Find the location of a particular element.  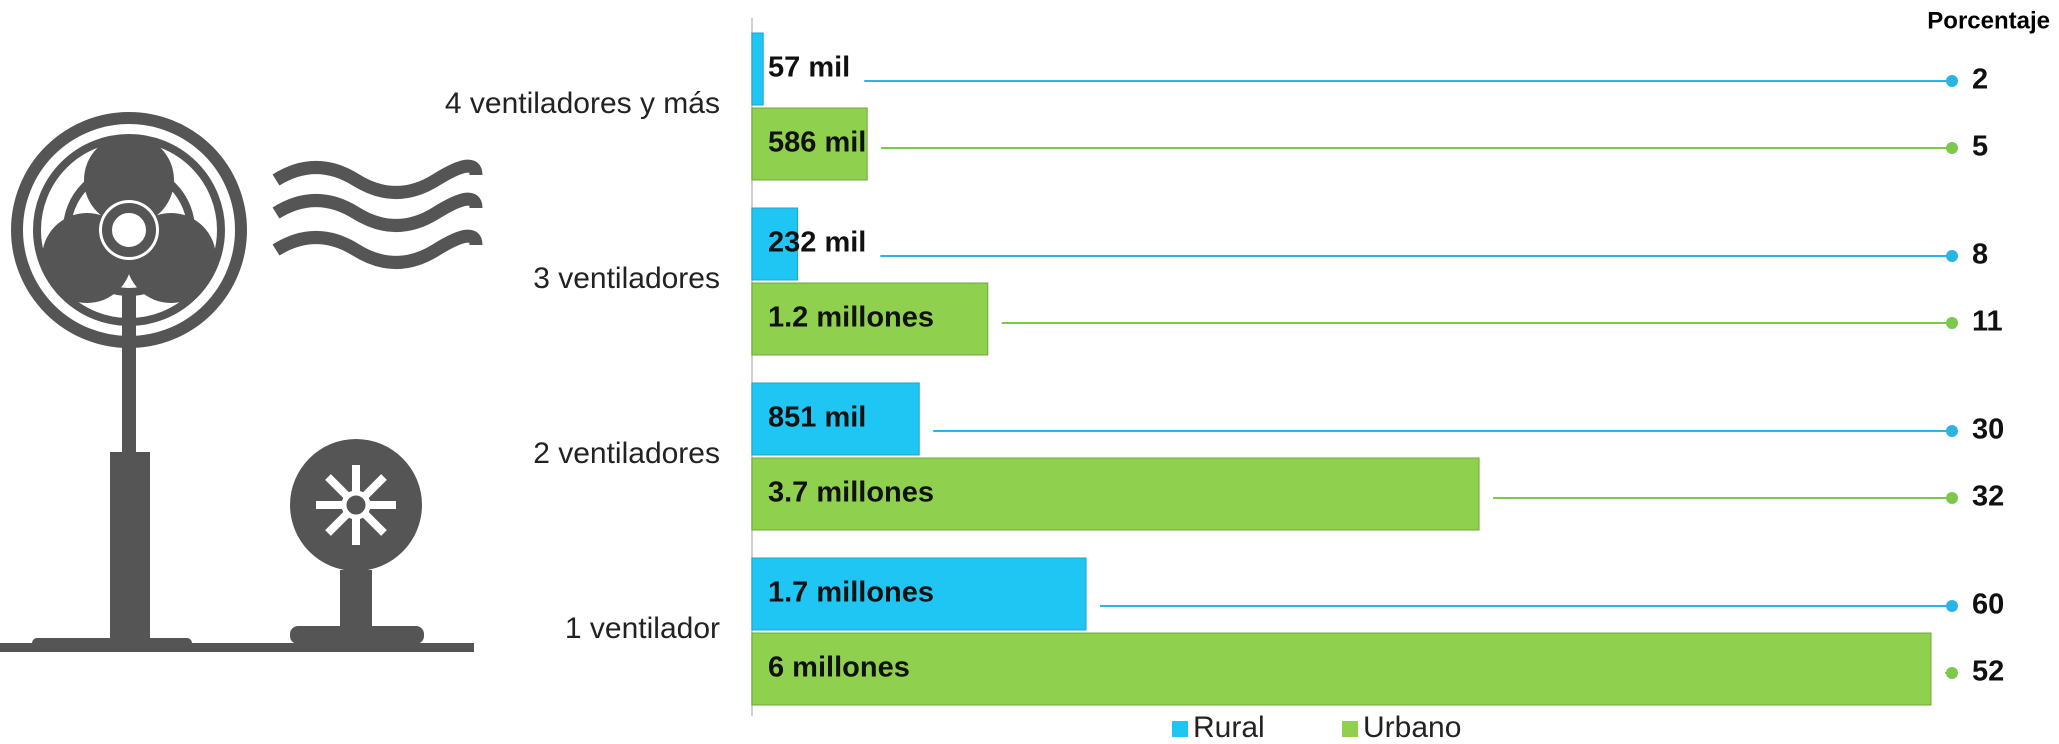

percent-label: 5 is located at coordinates (1980, 147).